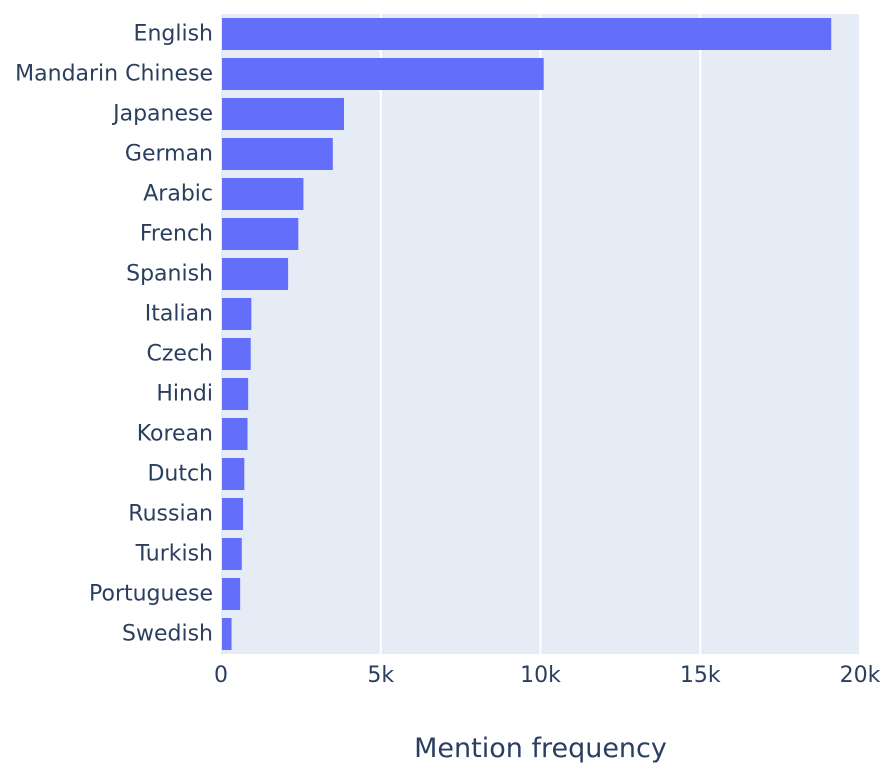 This screenshot has height=778, width=896. Describe the element at coordinates (540, 675) in the screenshot. I see `x-tick-label: 10k` at that location.